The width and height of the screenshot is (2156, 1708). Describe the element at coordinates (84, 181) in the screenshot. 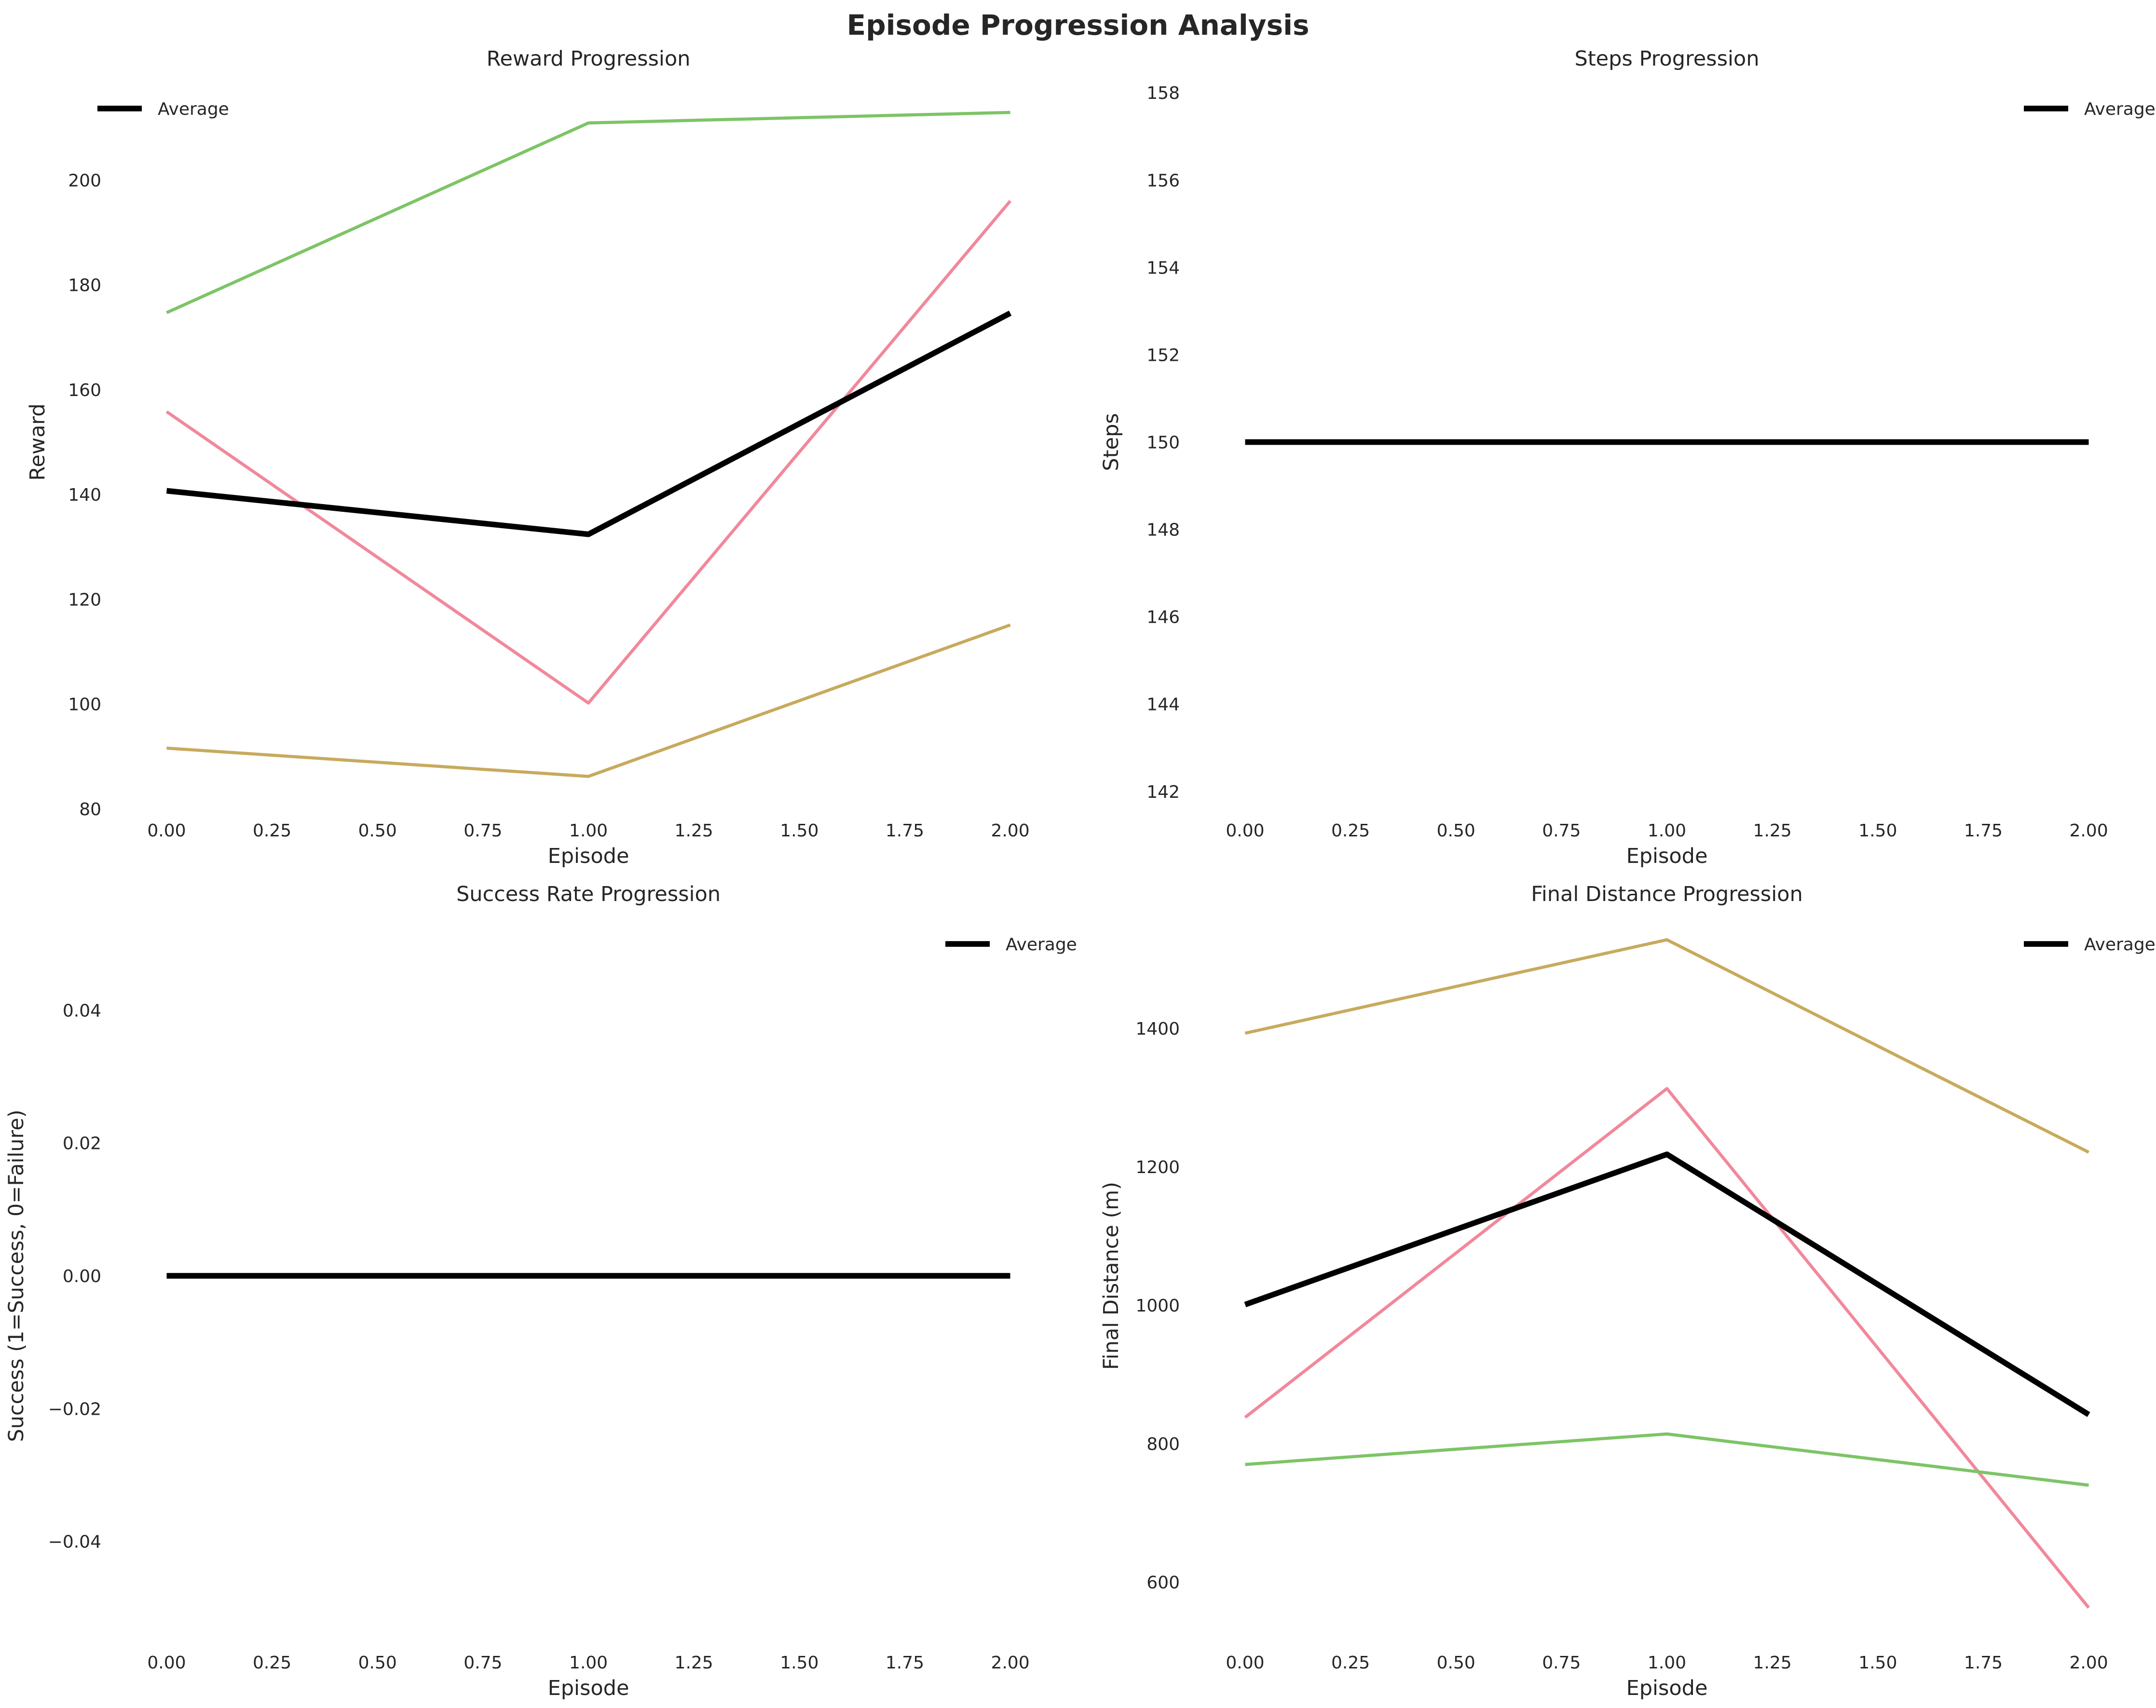

I see `y-tick-label: 200` at that location.